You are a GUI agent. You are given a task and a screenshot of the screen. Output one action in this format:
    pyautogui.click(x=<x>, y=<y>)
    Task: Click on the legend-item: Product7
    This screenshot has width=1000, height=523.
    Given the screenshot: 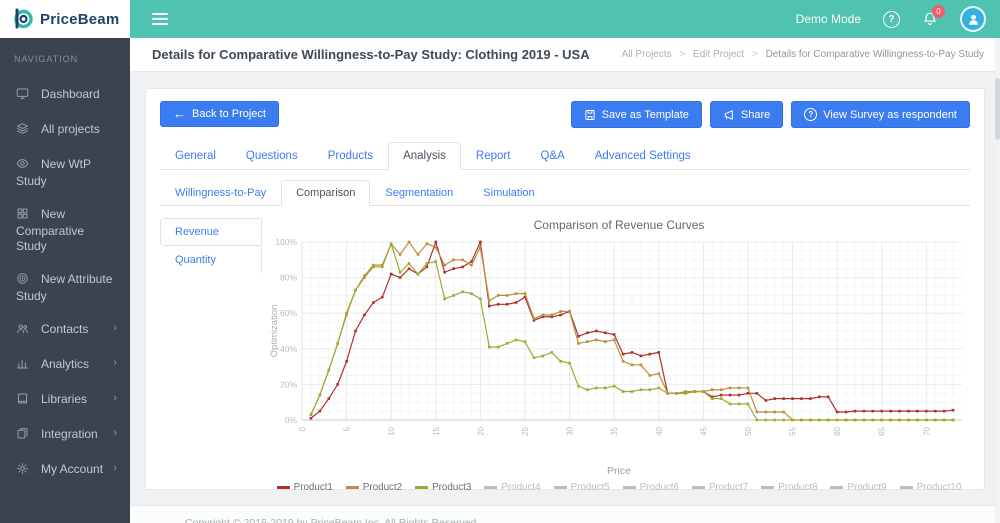 What is the action you would take?
    pyautogui.click(x=719, y=487)
    